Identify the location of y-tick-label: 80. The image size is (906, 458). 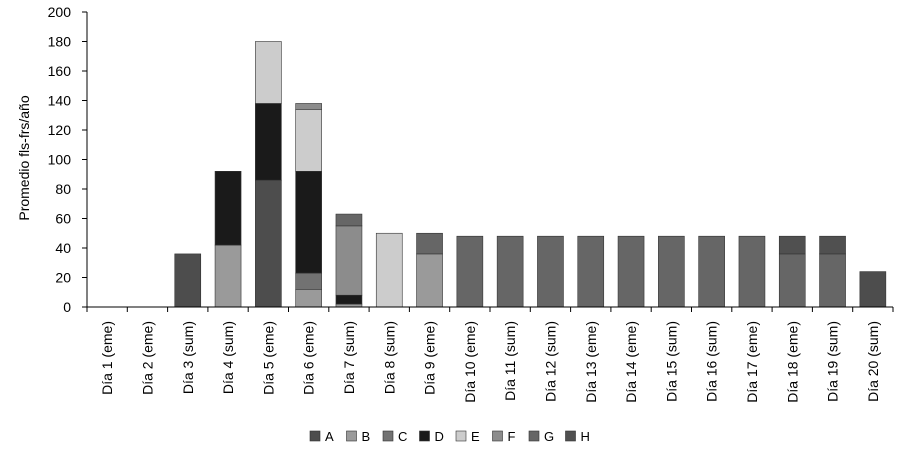
(63, 189).